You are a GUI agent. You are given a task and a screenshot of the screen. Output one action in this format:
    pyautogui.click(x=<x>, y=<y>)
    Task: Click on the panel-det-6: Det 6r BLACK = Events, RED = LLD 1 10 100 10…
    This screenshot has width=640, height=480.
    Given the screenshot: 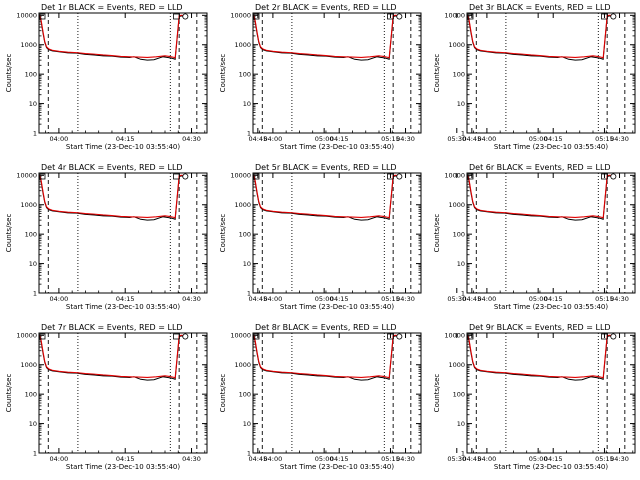 What is the action you would take?
    pyautogui.click(x=534, y=237)
    